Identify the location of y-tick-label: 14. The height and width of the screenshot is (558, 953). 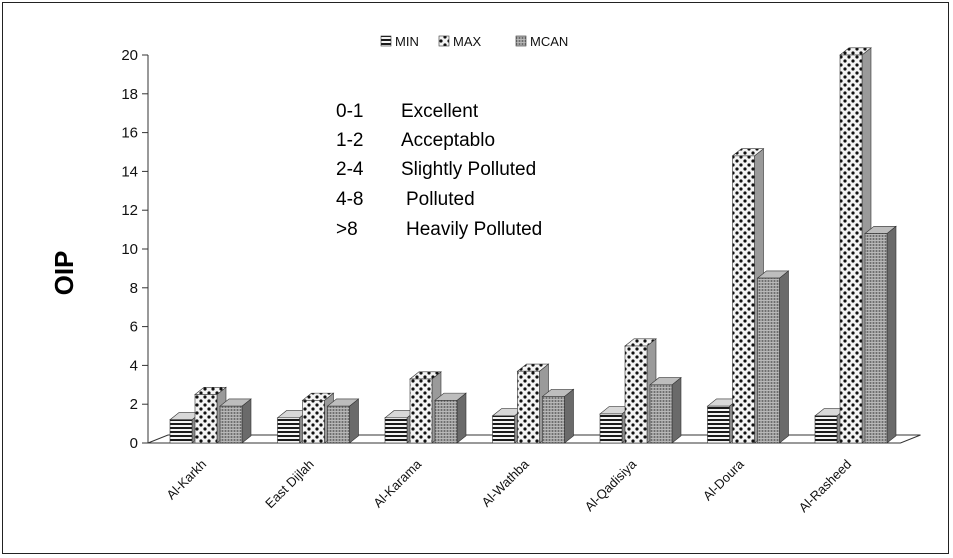
(129, 171).